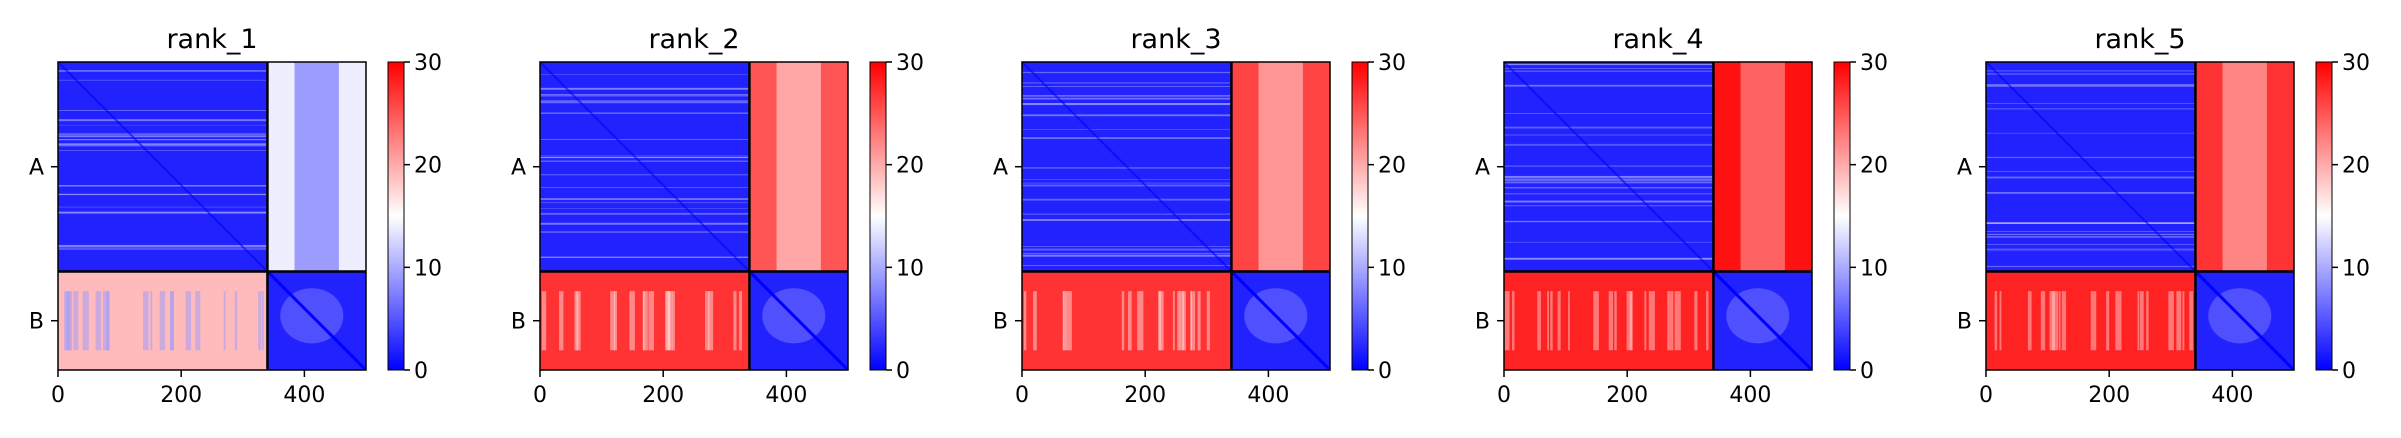 The height and width of the screenshot is (438, 2401). What do you see at coordinates (1657, 39) in the screenshot?
I see `panel-title: rank_4` at bounding box center [1657, 39].